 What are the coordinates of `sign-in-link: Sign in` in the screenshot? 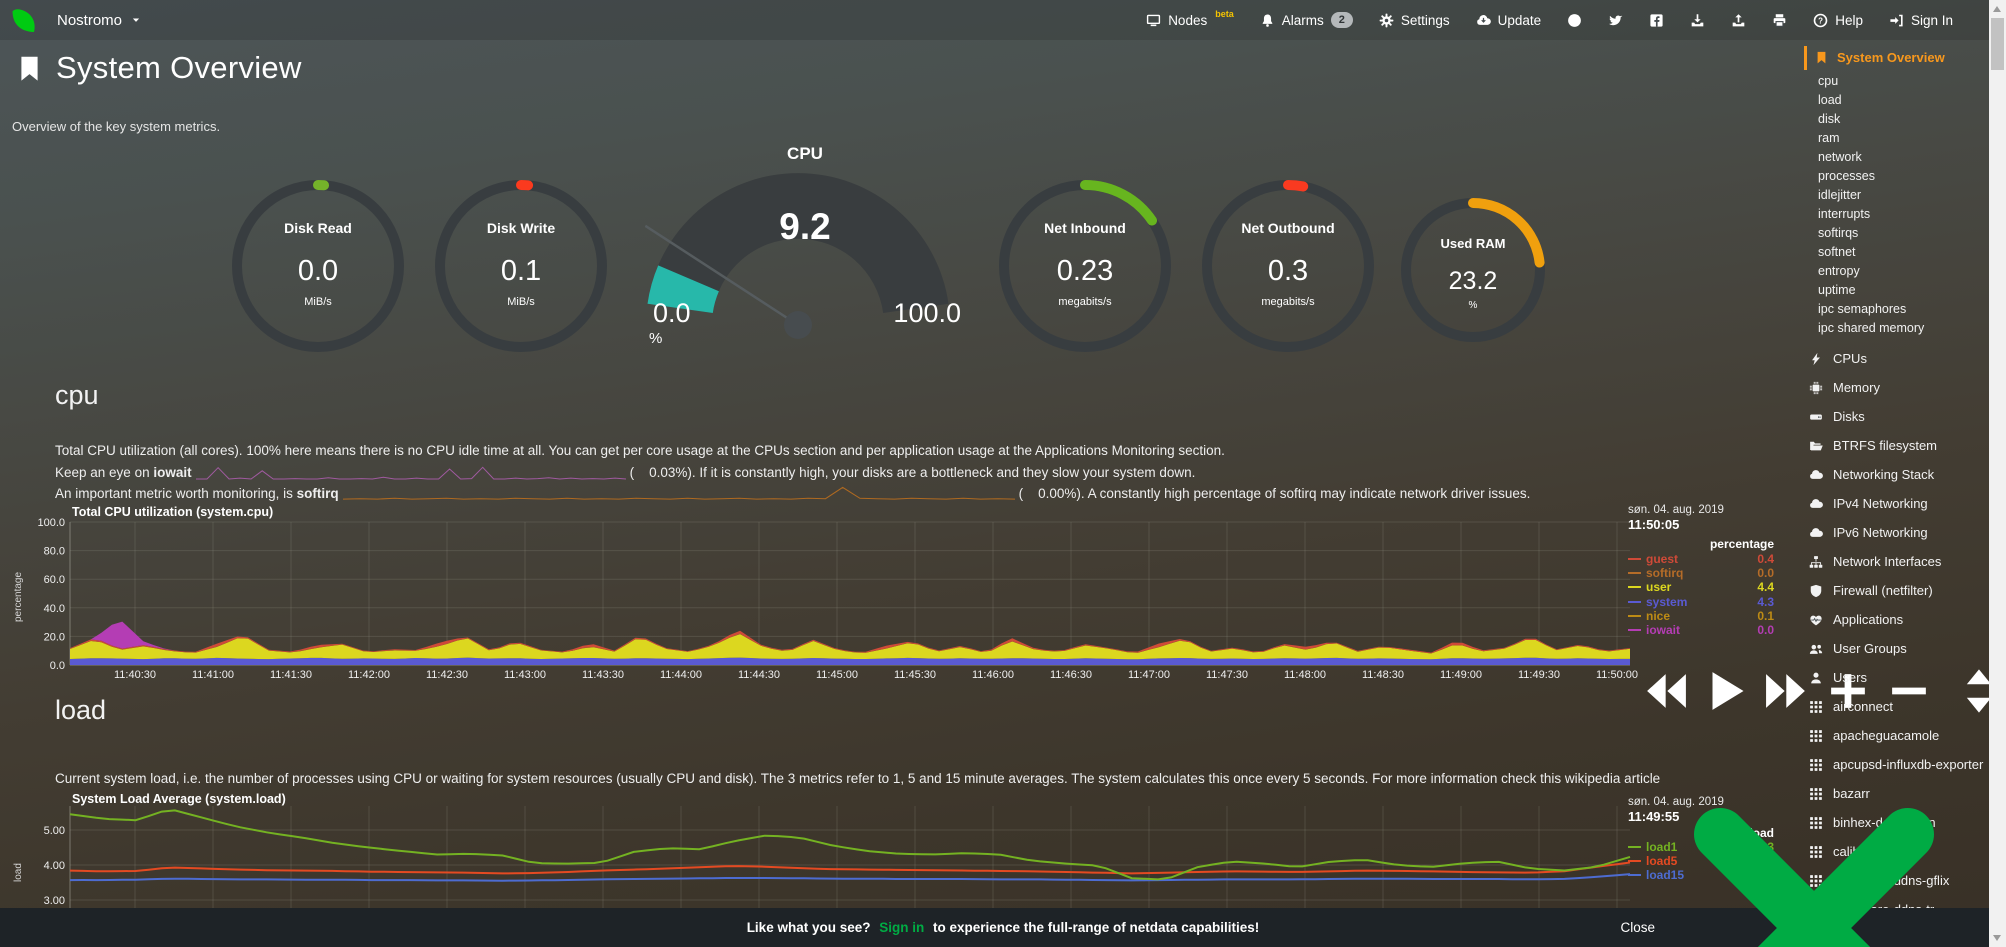 It's located at (902, 927).